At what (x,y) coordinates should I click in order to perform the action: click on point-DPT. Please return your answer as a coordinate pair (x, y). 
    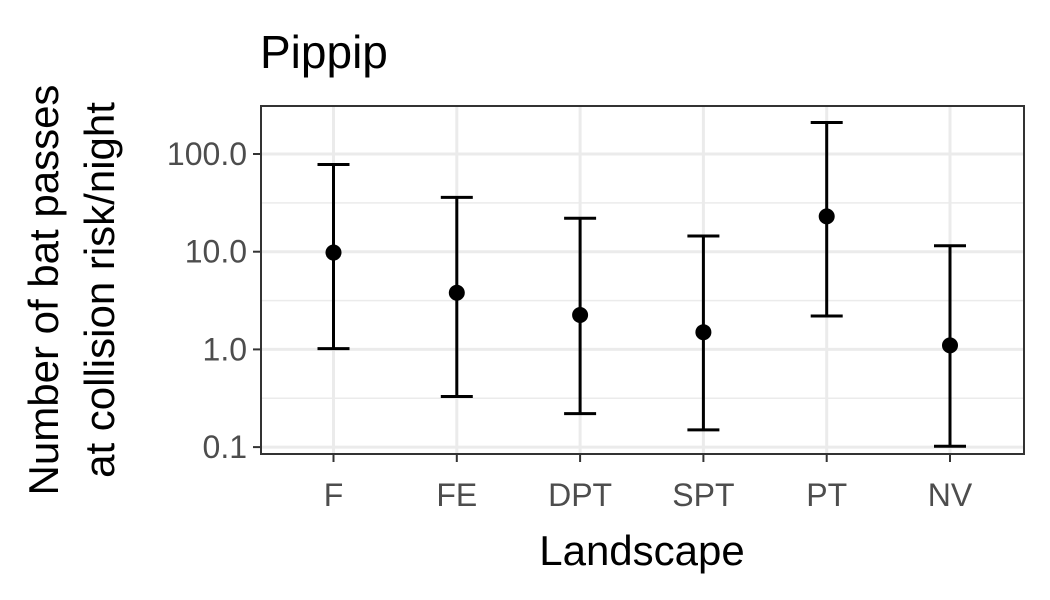
    Looking at the image, I should click on (580, 314).